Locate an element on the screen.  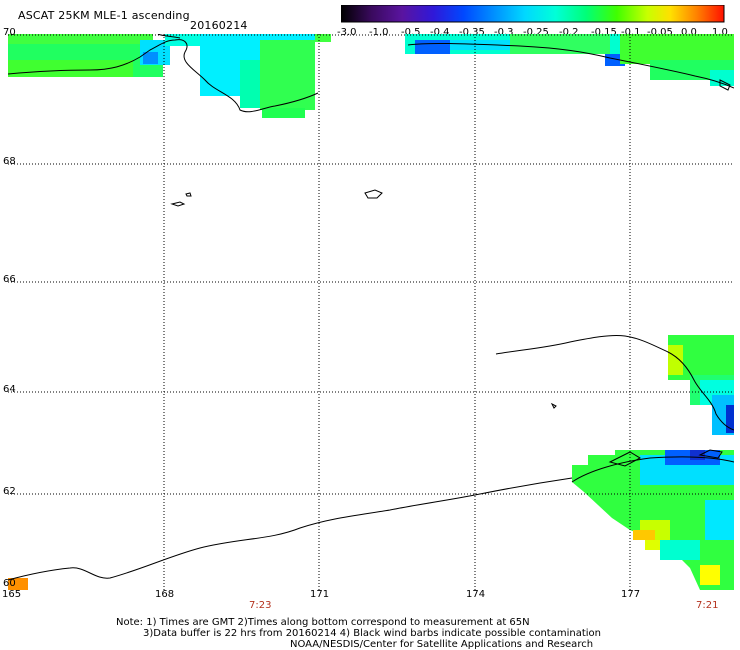
lon-label-168: 168 is located at coordinates (165, 594).